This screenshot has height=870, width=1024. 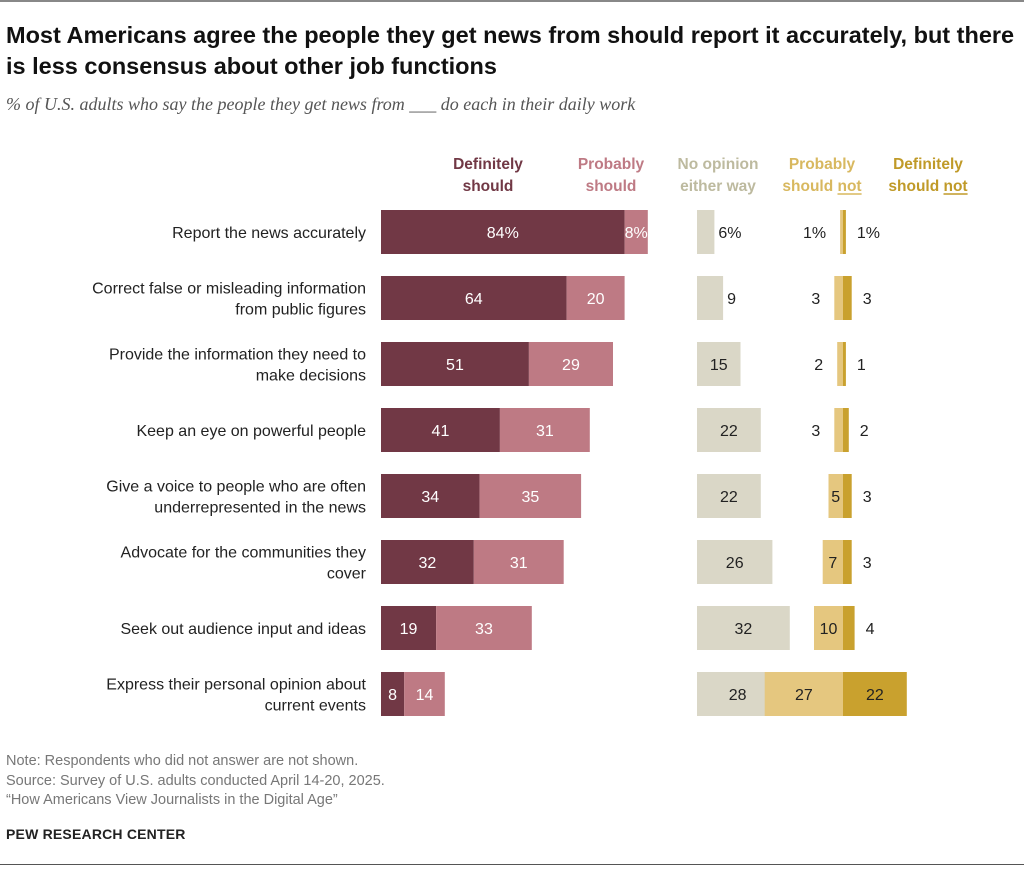 I want to click on category-label: Express their personal opinion about, so click(x=236, y=685).